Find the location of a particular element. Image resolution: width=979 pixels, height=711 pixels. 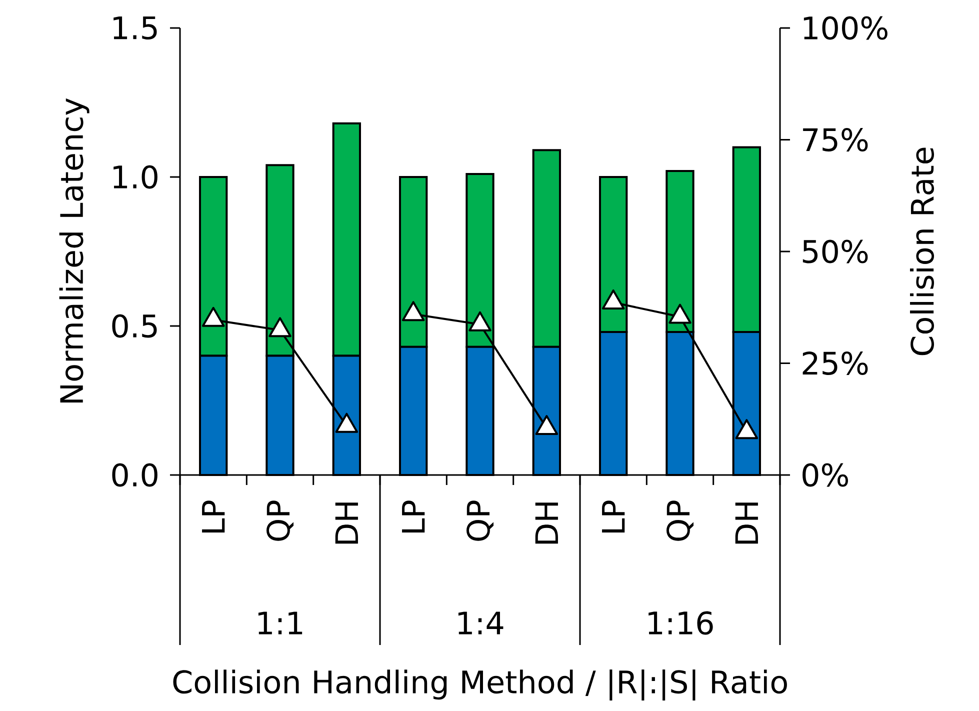

text: 1:1 is located at coordinates (280, 623).